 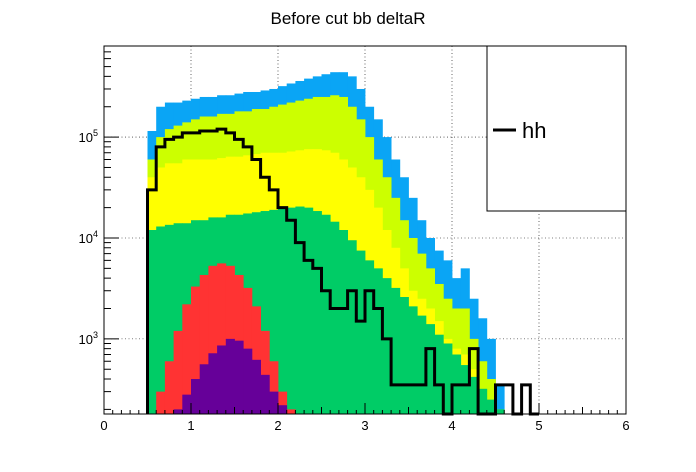 What do you see at coordinates (103, 425) in the screenshot?
I see `x-tick-label: 0` at bounding box center [103, 425].